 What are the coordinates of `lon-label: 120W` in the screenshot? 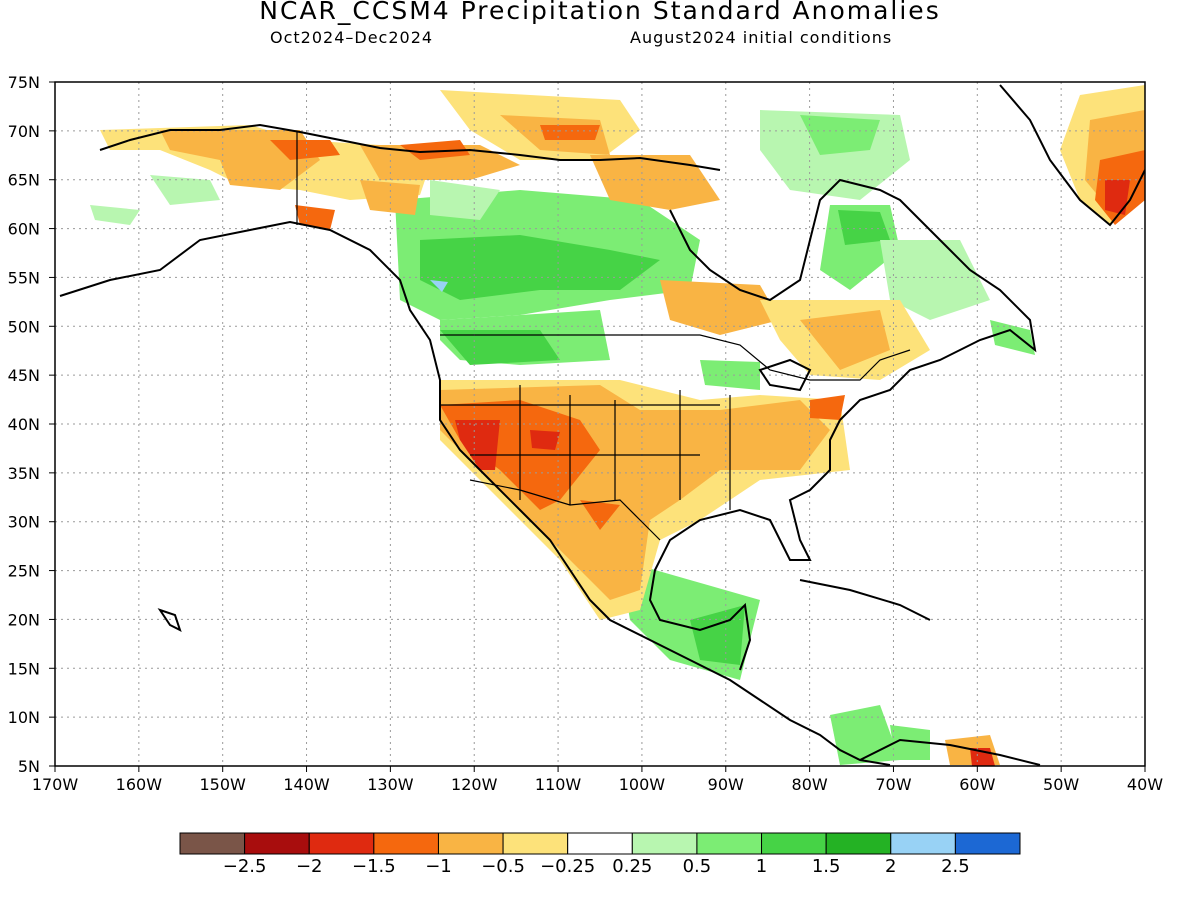 It's located at (474, 784).